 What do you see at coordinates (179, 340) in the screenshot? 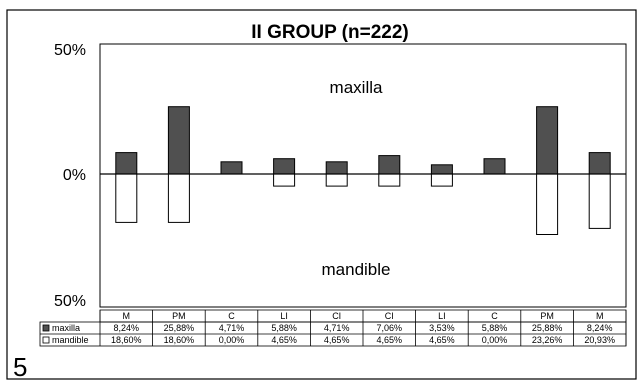
I see `mandible-value-label-2: 18,60%` at bounding box center [179, 340].